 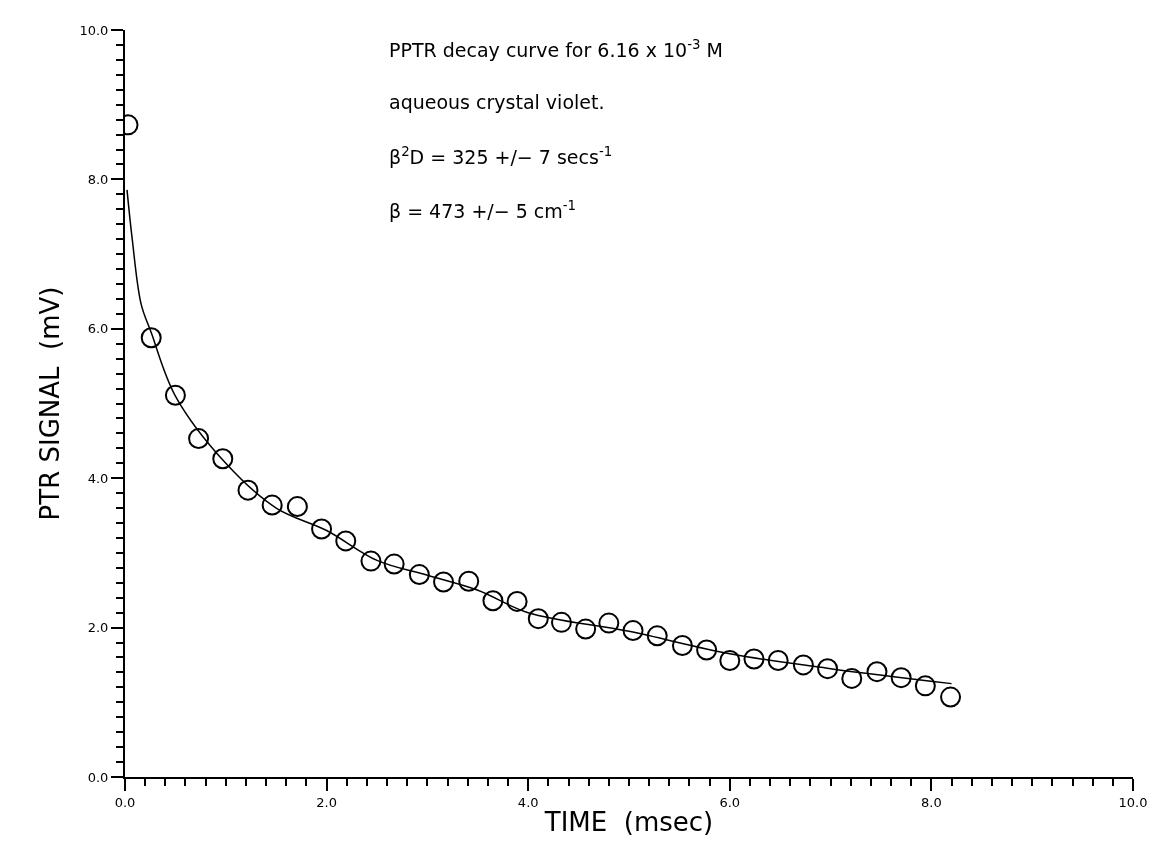 What do you see at coordinates (98, 777) in the screenshot?
I see `y-tick-label: 0.0` at bounding box center [98, 777].